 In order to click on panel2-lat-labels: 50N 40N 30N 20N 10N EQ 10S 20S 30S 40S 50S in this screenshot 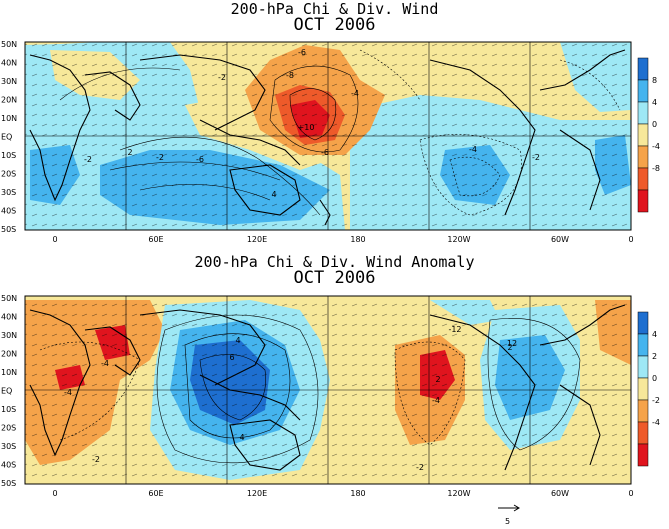, I will do `click(9, 391)`.